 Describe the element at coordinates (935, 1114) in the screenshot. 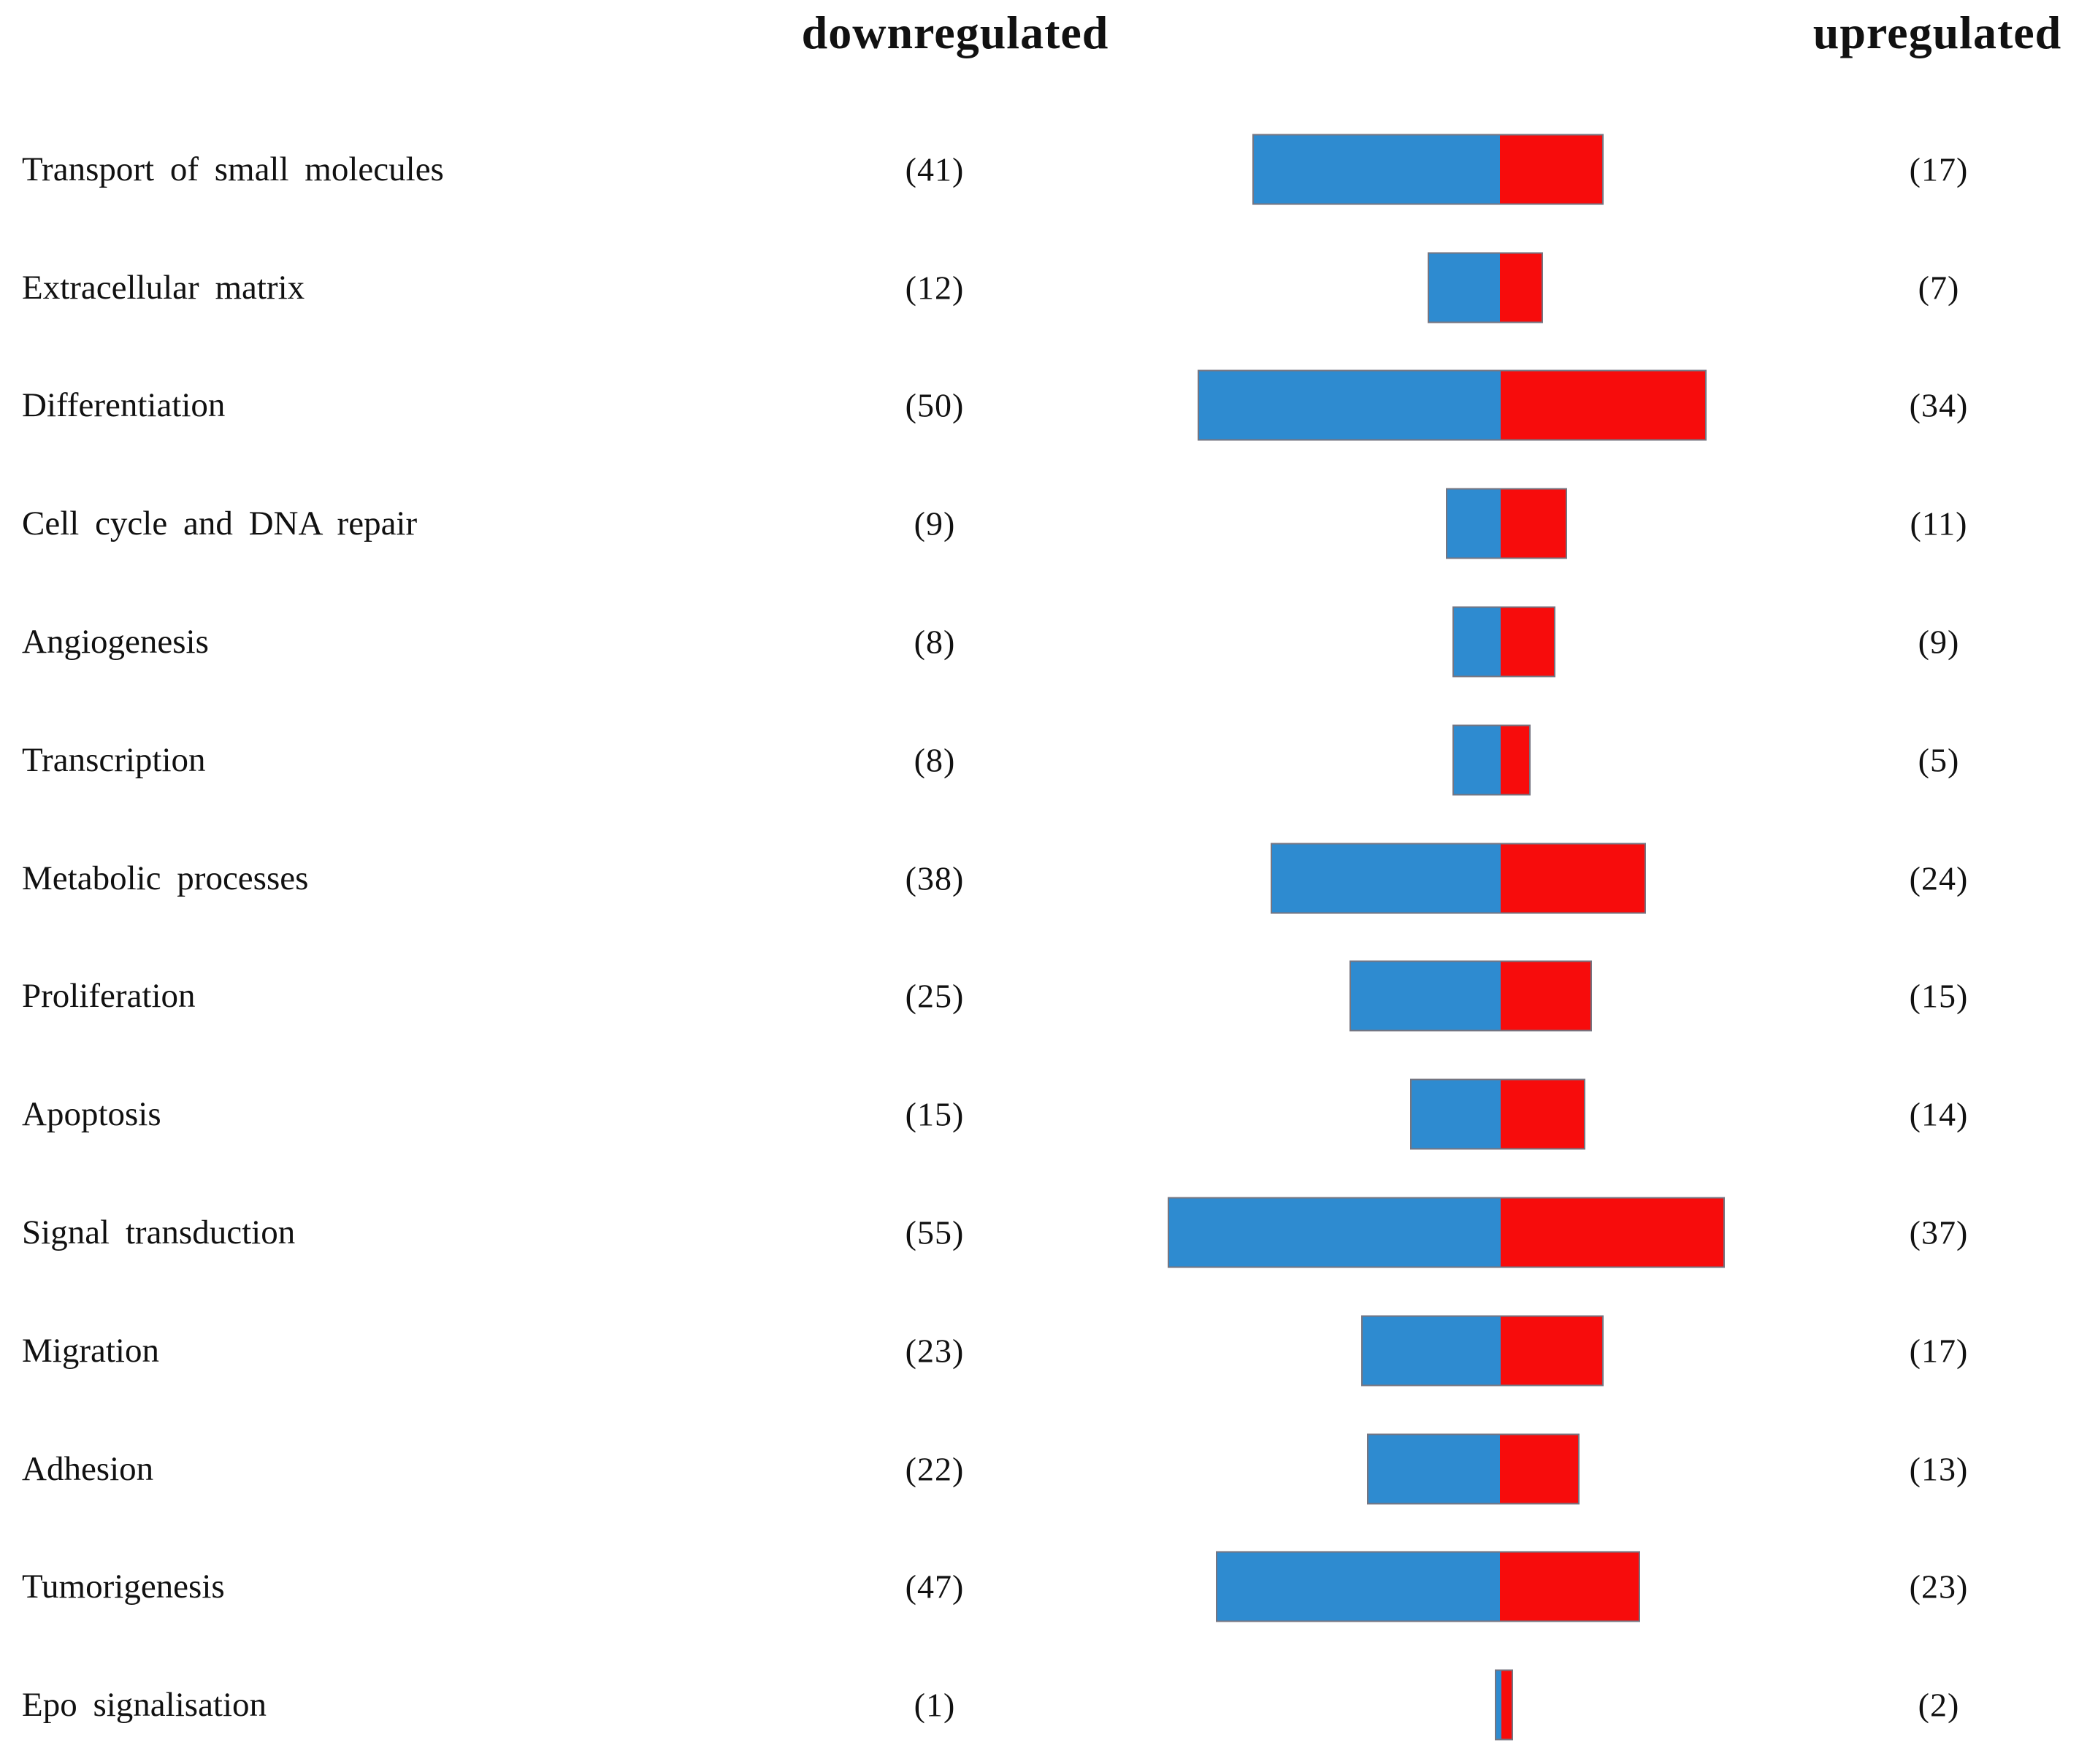

I see `downregulated-count: (15)` at that location.